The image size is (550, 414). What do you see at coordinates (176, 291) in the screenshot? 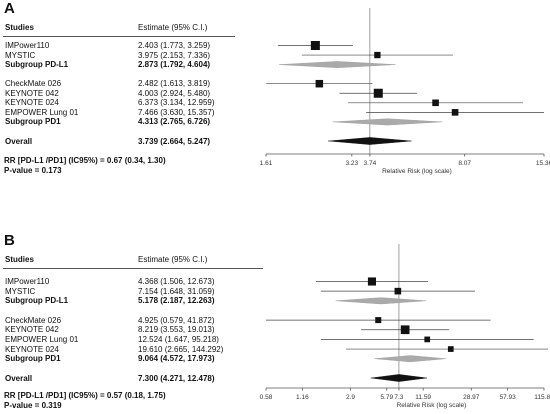
I see `estimate-value: 7.154 (1.648, 31.059)` at bounding box center [176, 291].